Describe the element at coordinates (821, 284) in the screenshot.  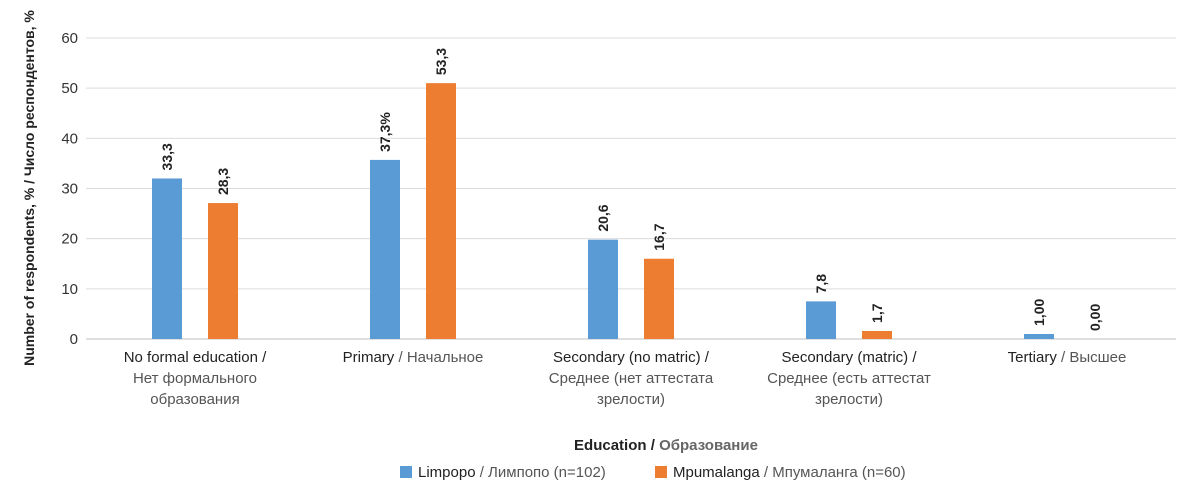
I see `data-label: 7,8` at that location.